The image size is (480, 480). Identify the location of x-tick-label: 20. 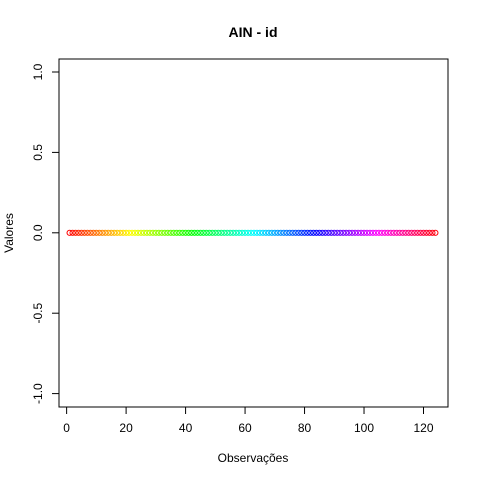
(126, 428).